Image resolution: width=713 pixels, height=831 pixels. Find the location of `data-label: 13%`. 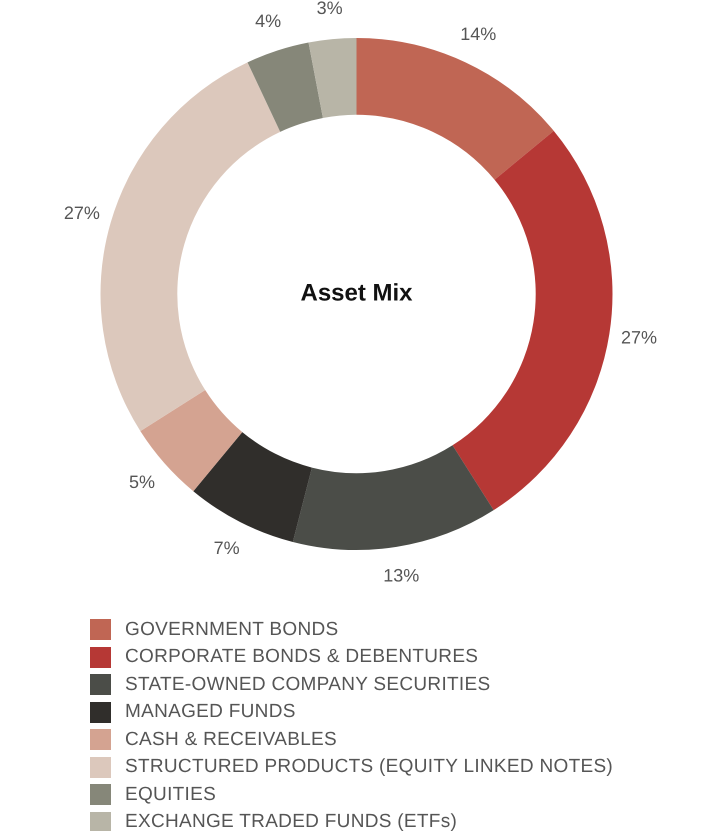

data-label: 13% is located at coordinates (401, 575).